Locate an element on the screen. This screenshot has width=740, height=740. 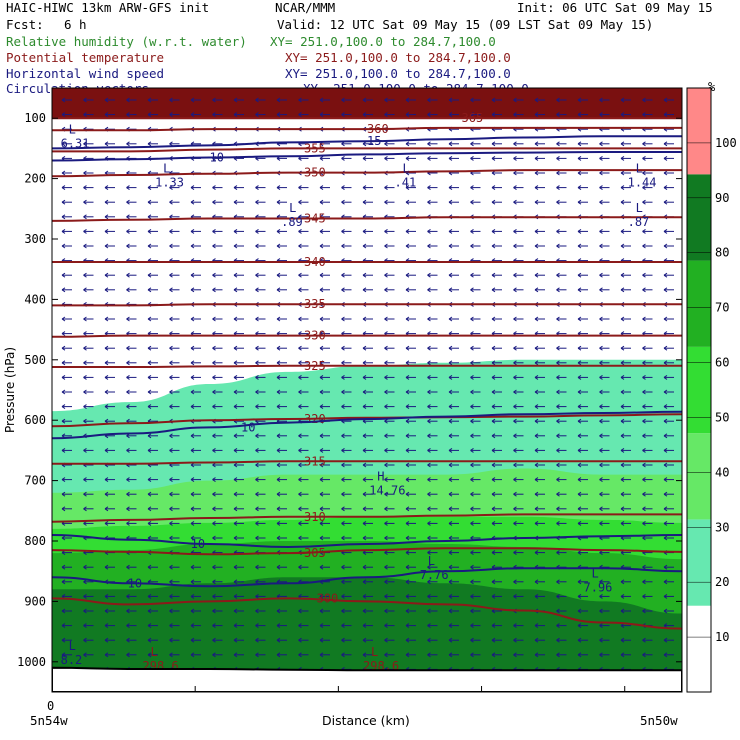
theta-label: 355 is located at coordinates (315, 148).